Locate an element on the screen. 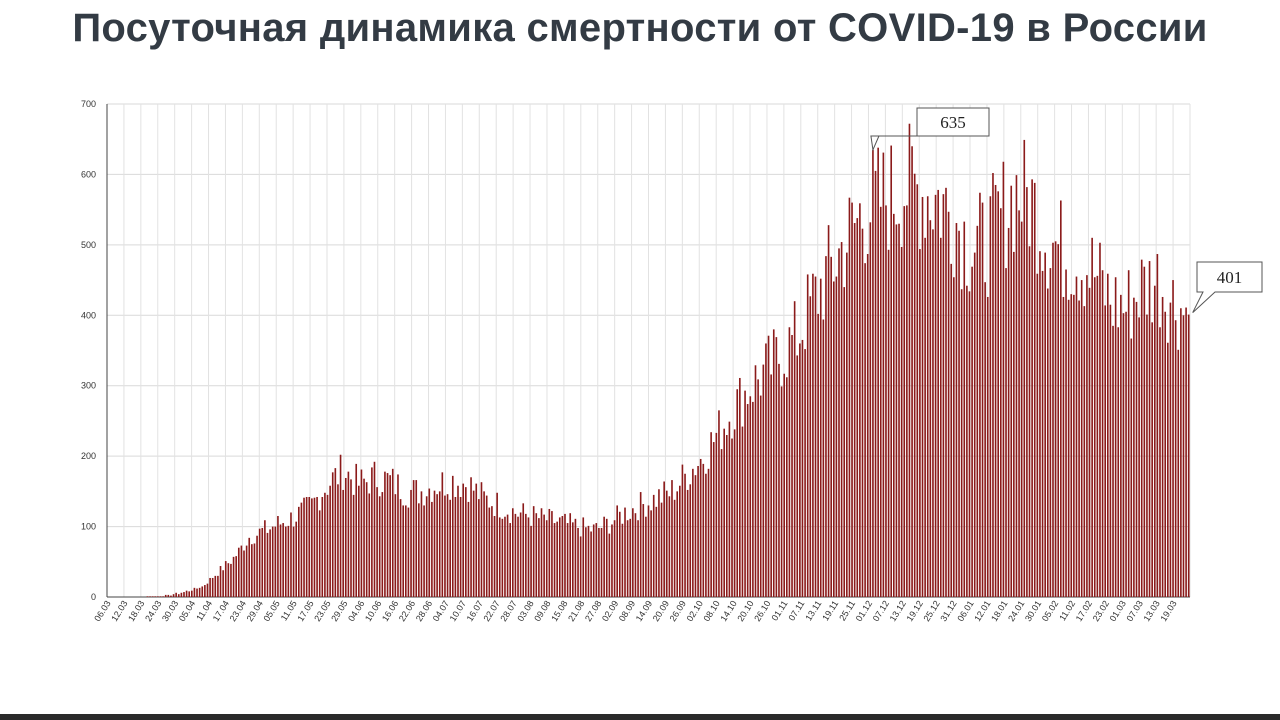  x-tick-label: 26.10 is located at coordinates (762, 611).